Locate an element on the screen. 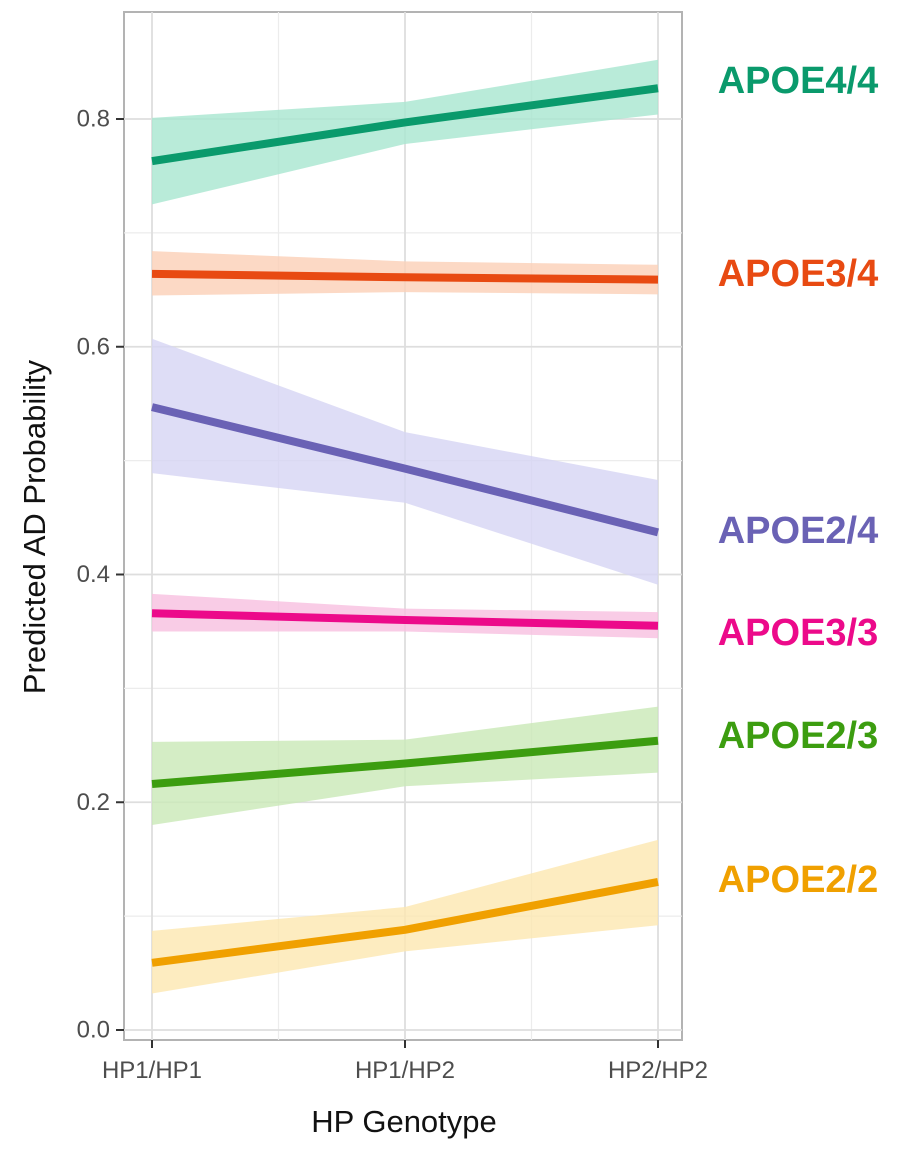 Image resolution: width=906 pixels, height=1152 pixels. y-tick-label: 0.4 is located at coordinates (93, 574).